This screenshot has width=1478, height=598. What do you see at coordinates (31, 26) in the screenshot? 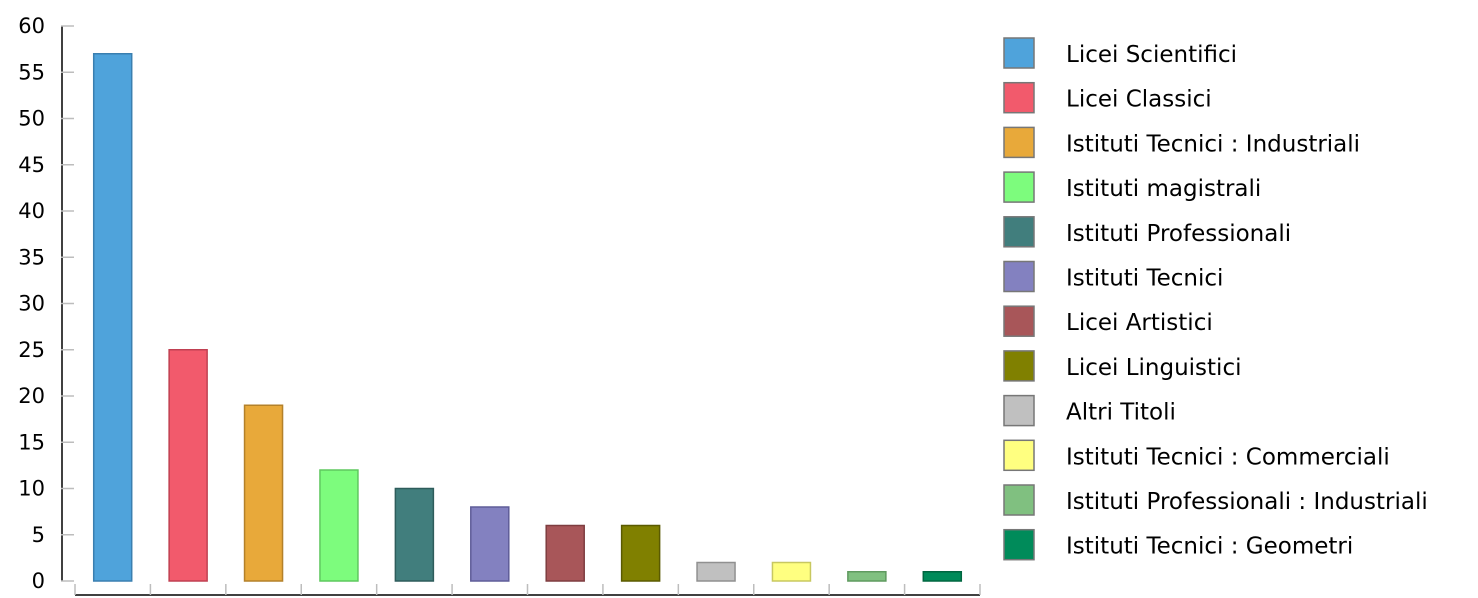
I see `y-tick-label: 60` at bounding box center [31, 26].